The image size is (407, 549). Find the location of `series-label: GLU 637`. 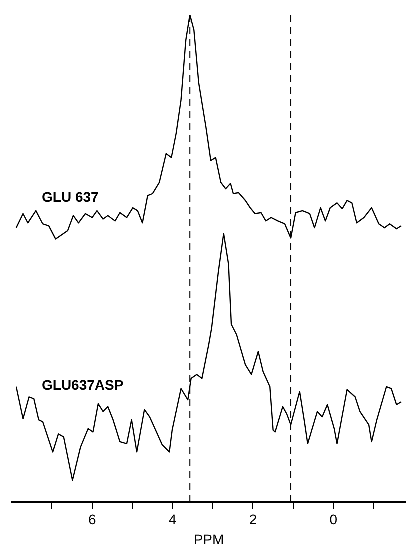

series-label: GLU 637 is located at coordinates (71, 196).